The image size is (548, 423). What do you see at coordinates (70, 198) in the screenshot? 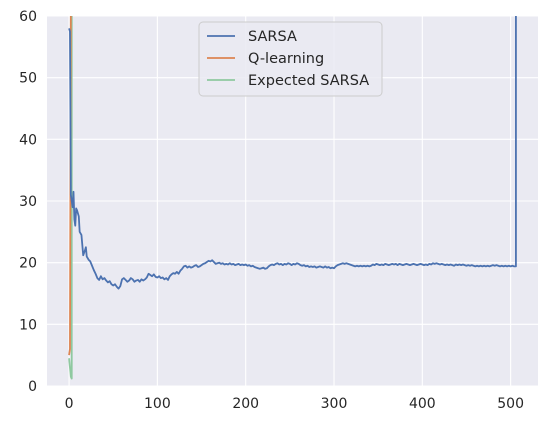
I see `series-line-expected-sarsa` at bounding box center [70, 198].